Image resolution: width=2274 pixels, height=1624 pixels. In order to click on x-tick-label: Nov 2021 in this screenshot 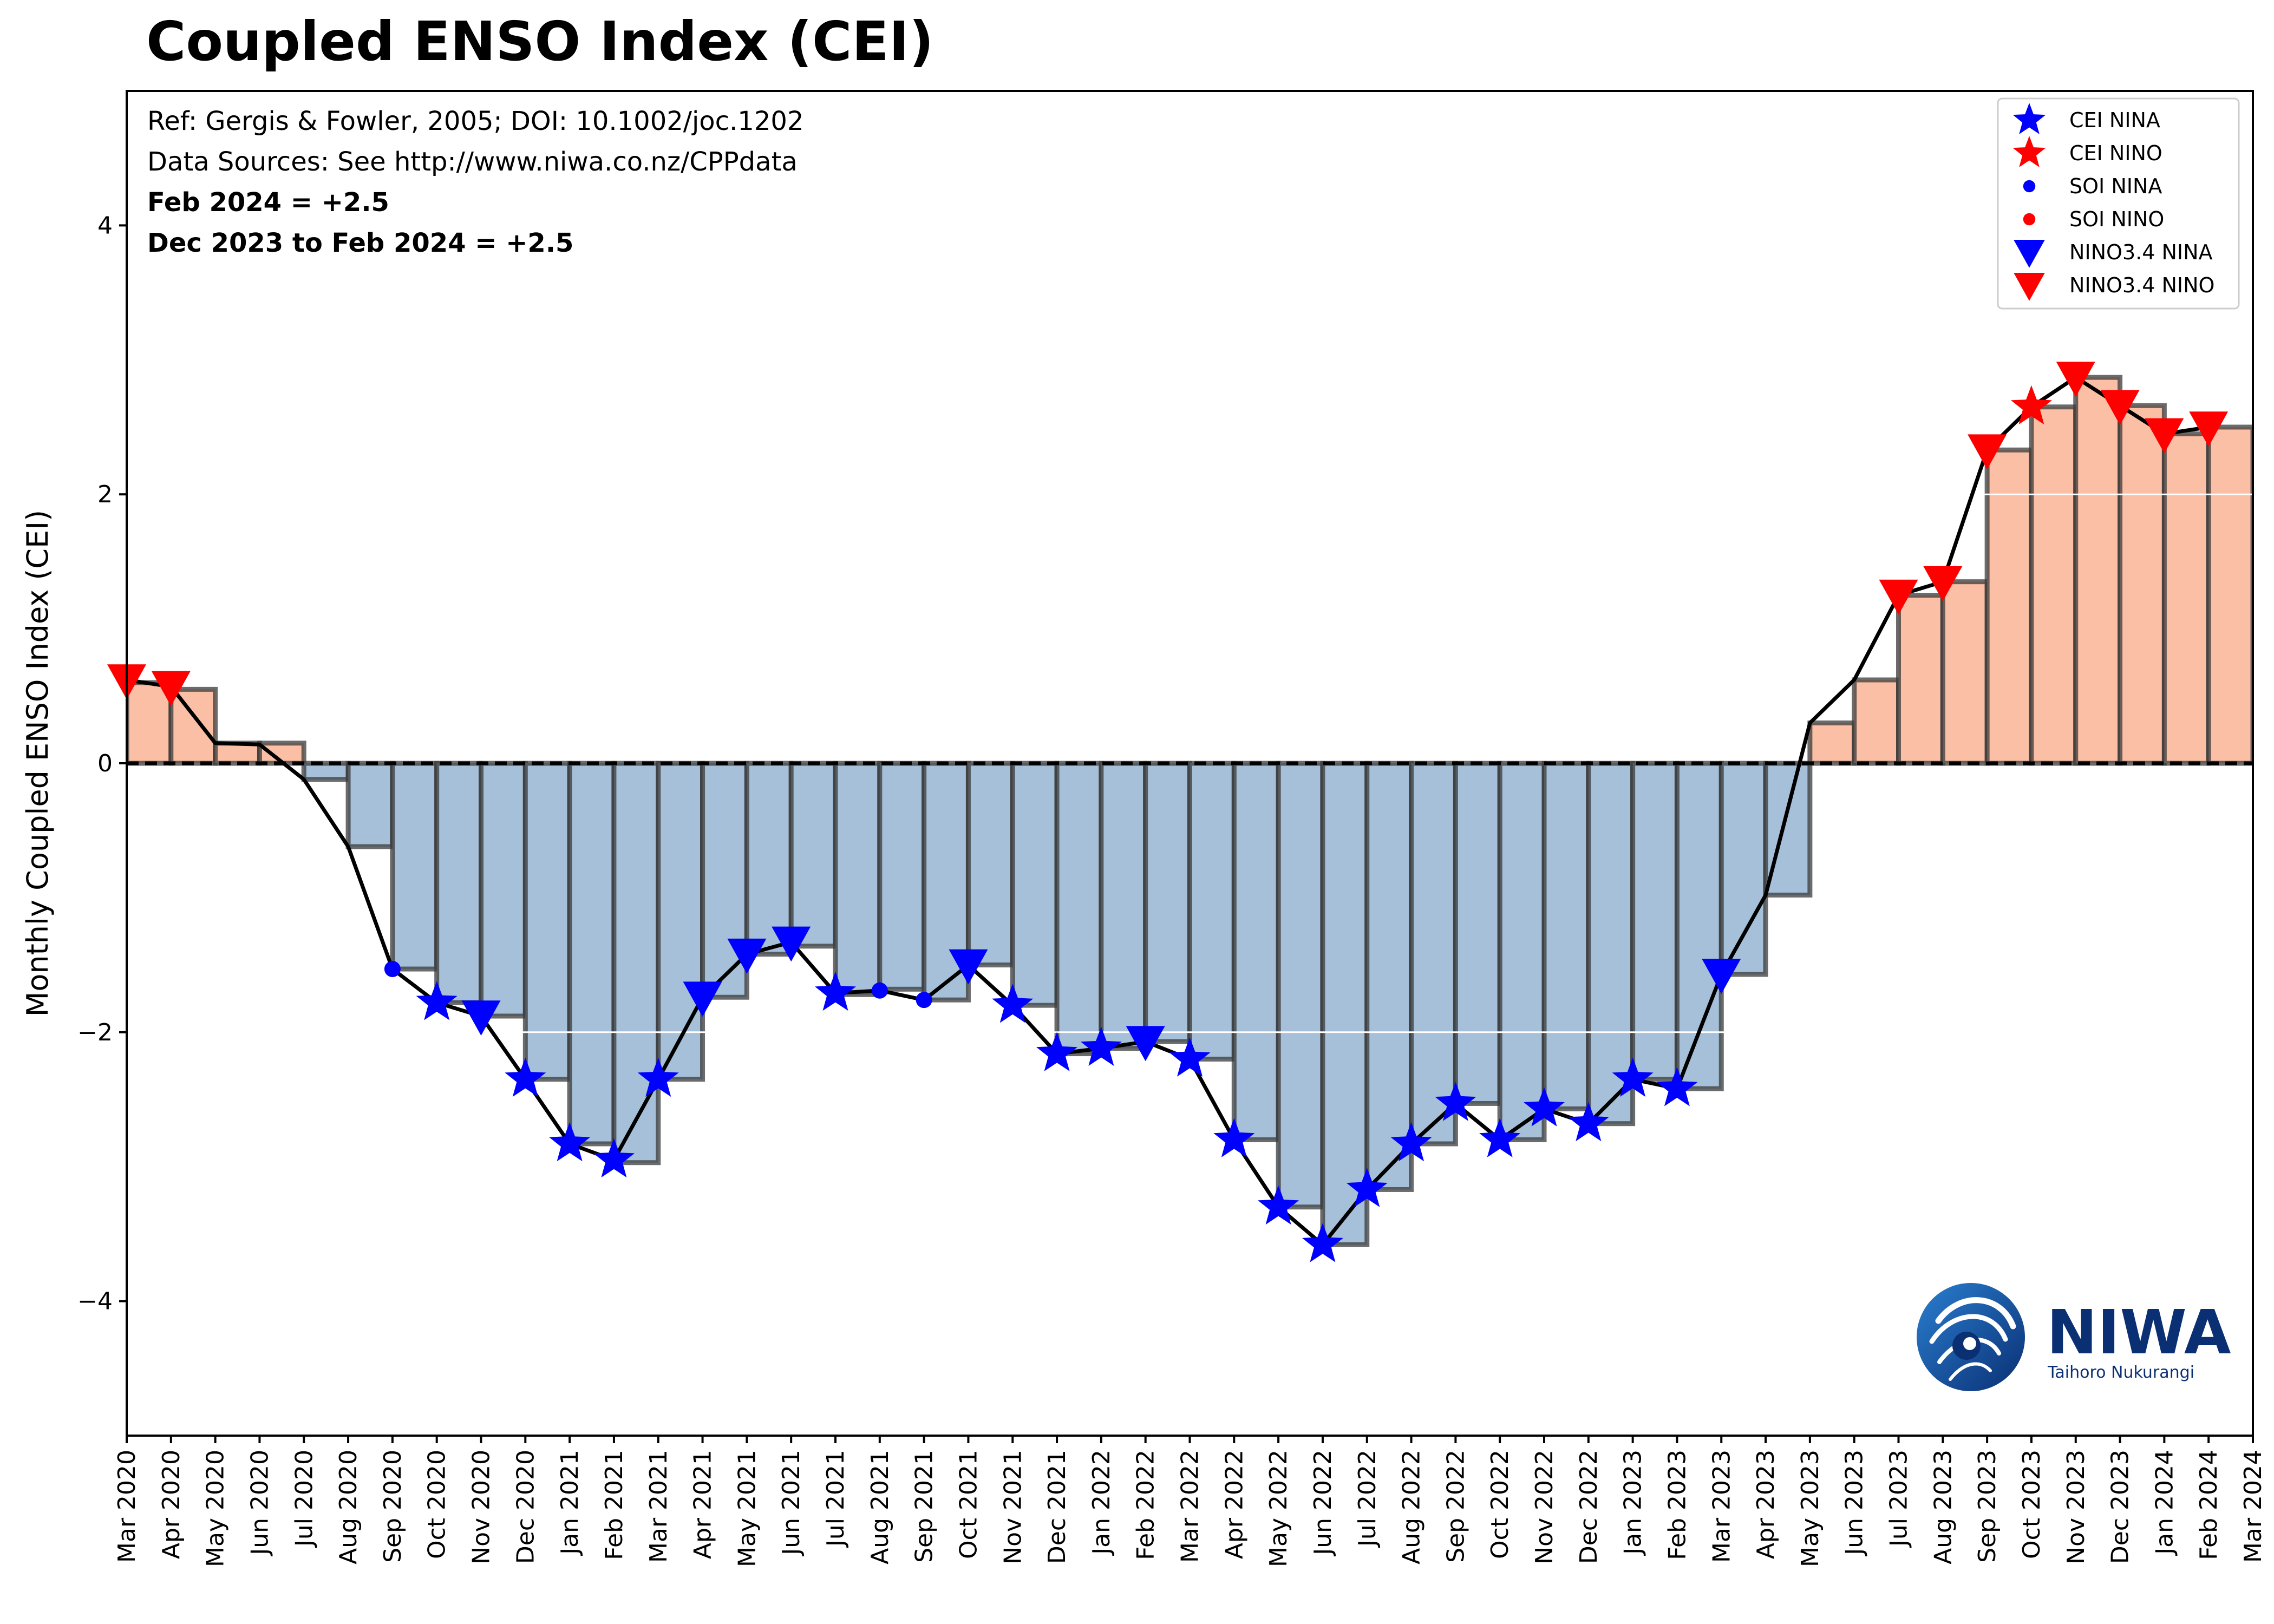, I will do `click(1013, 1507)`.